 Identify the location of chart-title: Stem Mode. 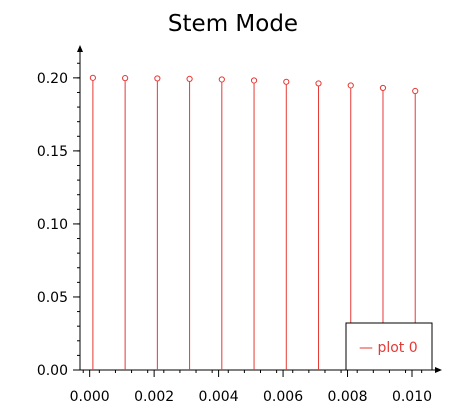
(233, 24).